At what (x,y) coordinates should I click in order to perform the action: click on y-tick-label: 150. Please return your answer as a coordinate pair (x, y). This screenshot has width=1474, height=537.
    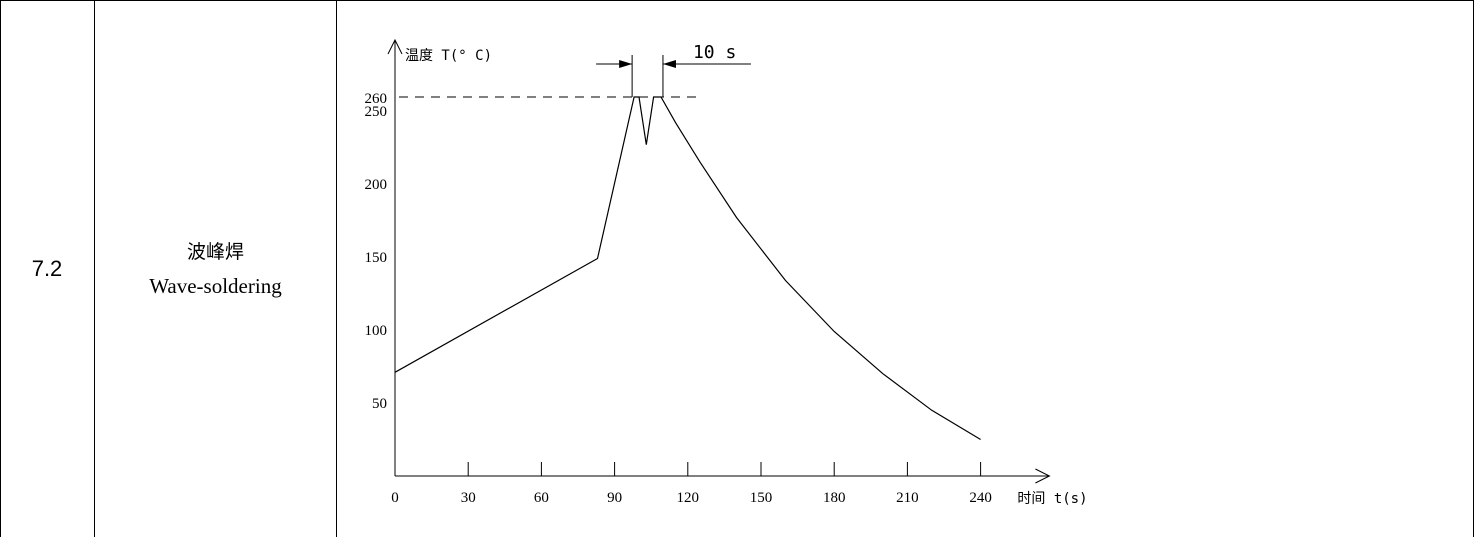
    Looking at the image, I should click on (376, 258).